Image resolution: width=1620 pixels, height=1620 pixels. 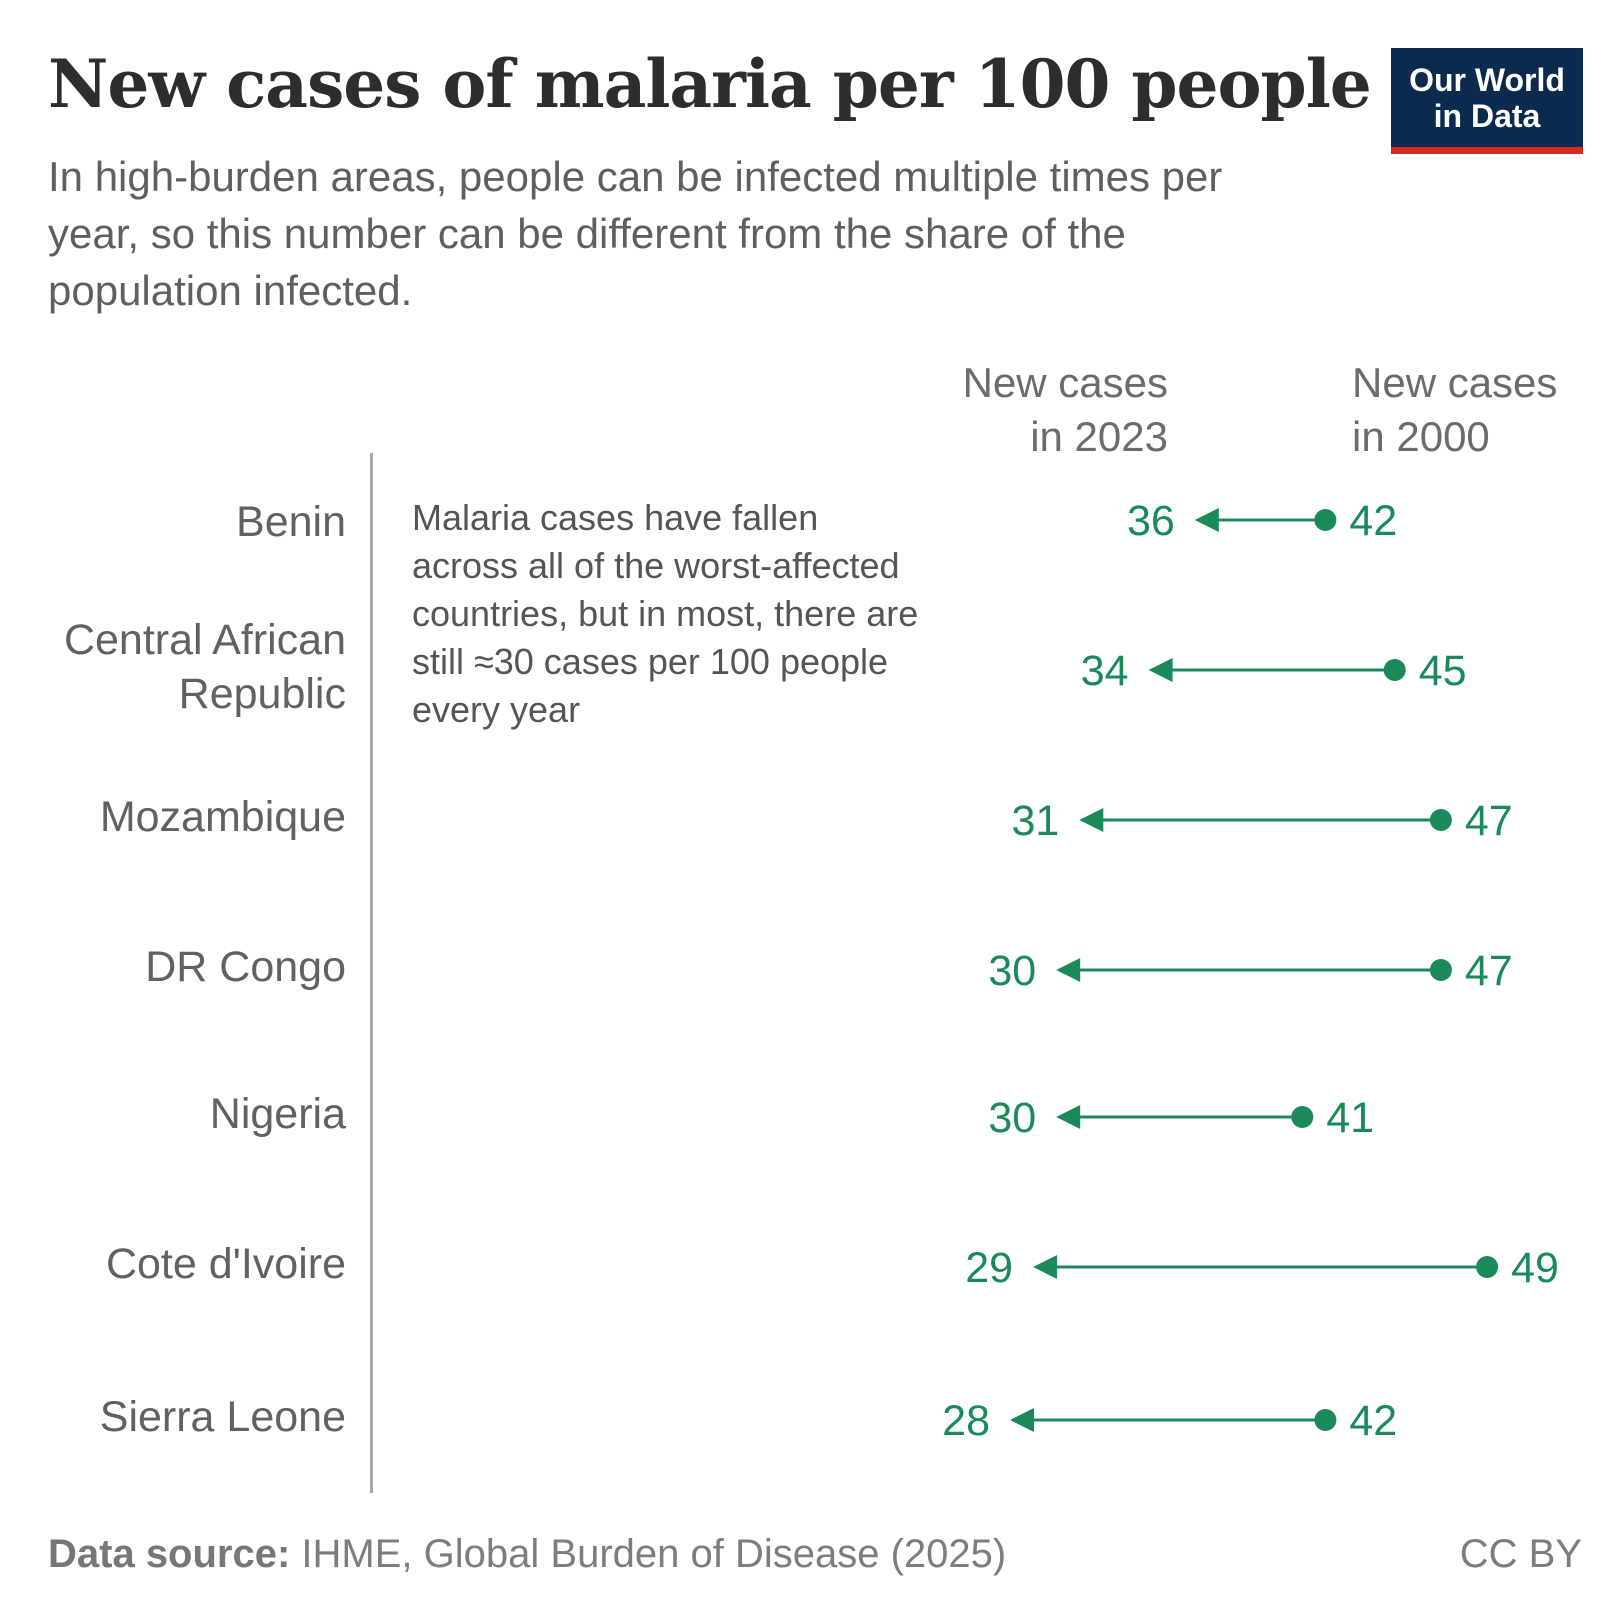 What do you see at coordinates (648, 1554) in the screenshot?
I see `data-source-text: IHME, Global Burden of Disease (2025)` at bounding box center [648, 1554].